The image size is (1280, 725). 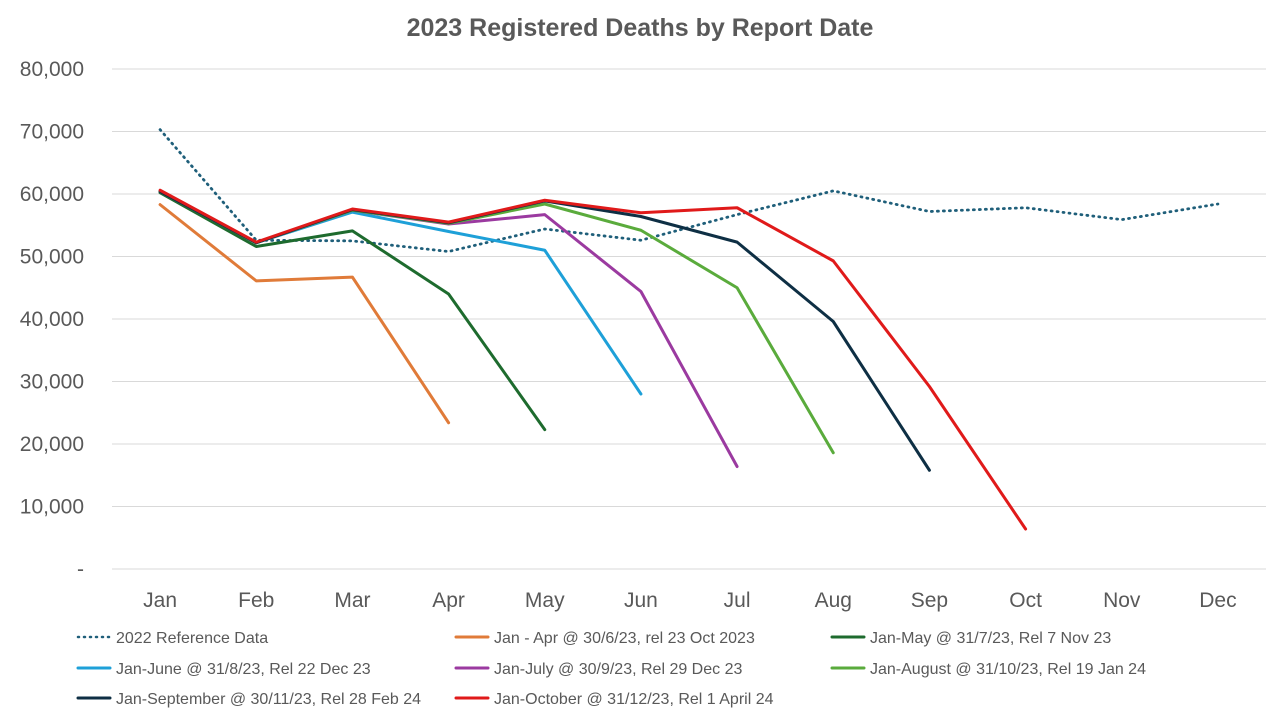 What do you see at coordinates (618, 669) in the screenshot?
I see `legend-label: Jan-July @ 30/9/23, Rel 29 Dec 23` at bounding box center [618, 669].